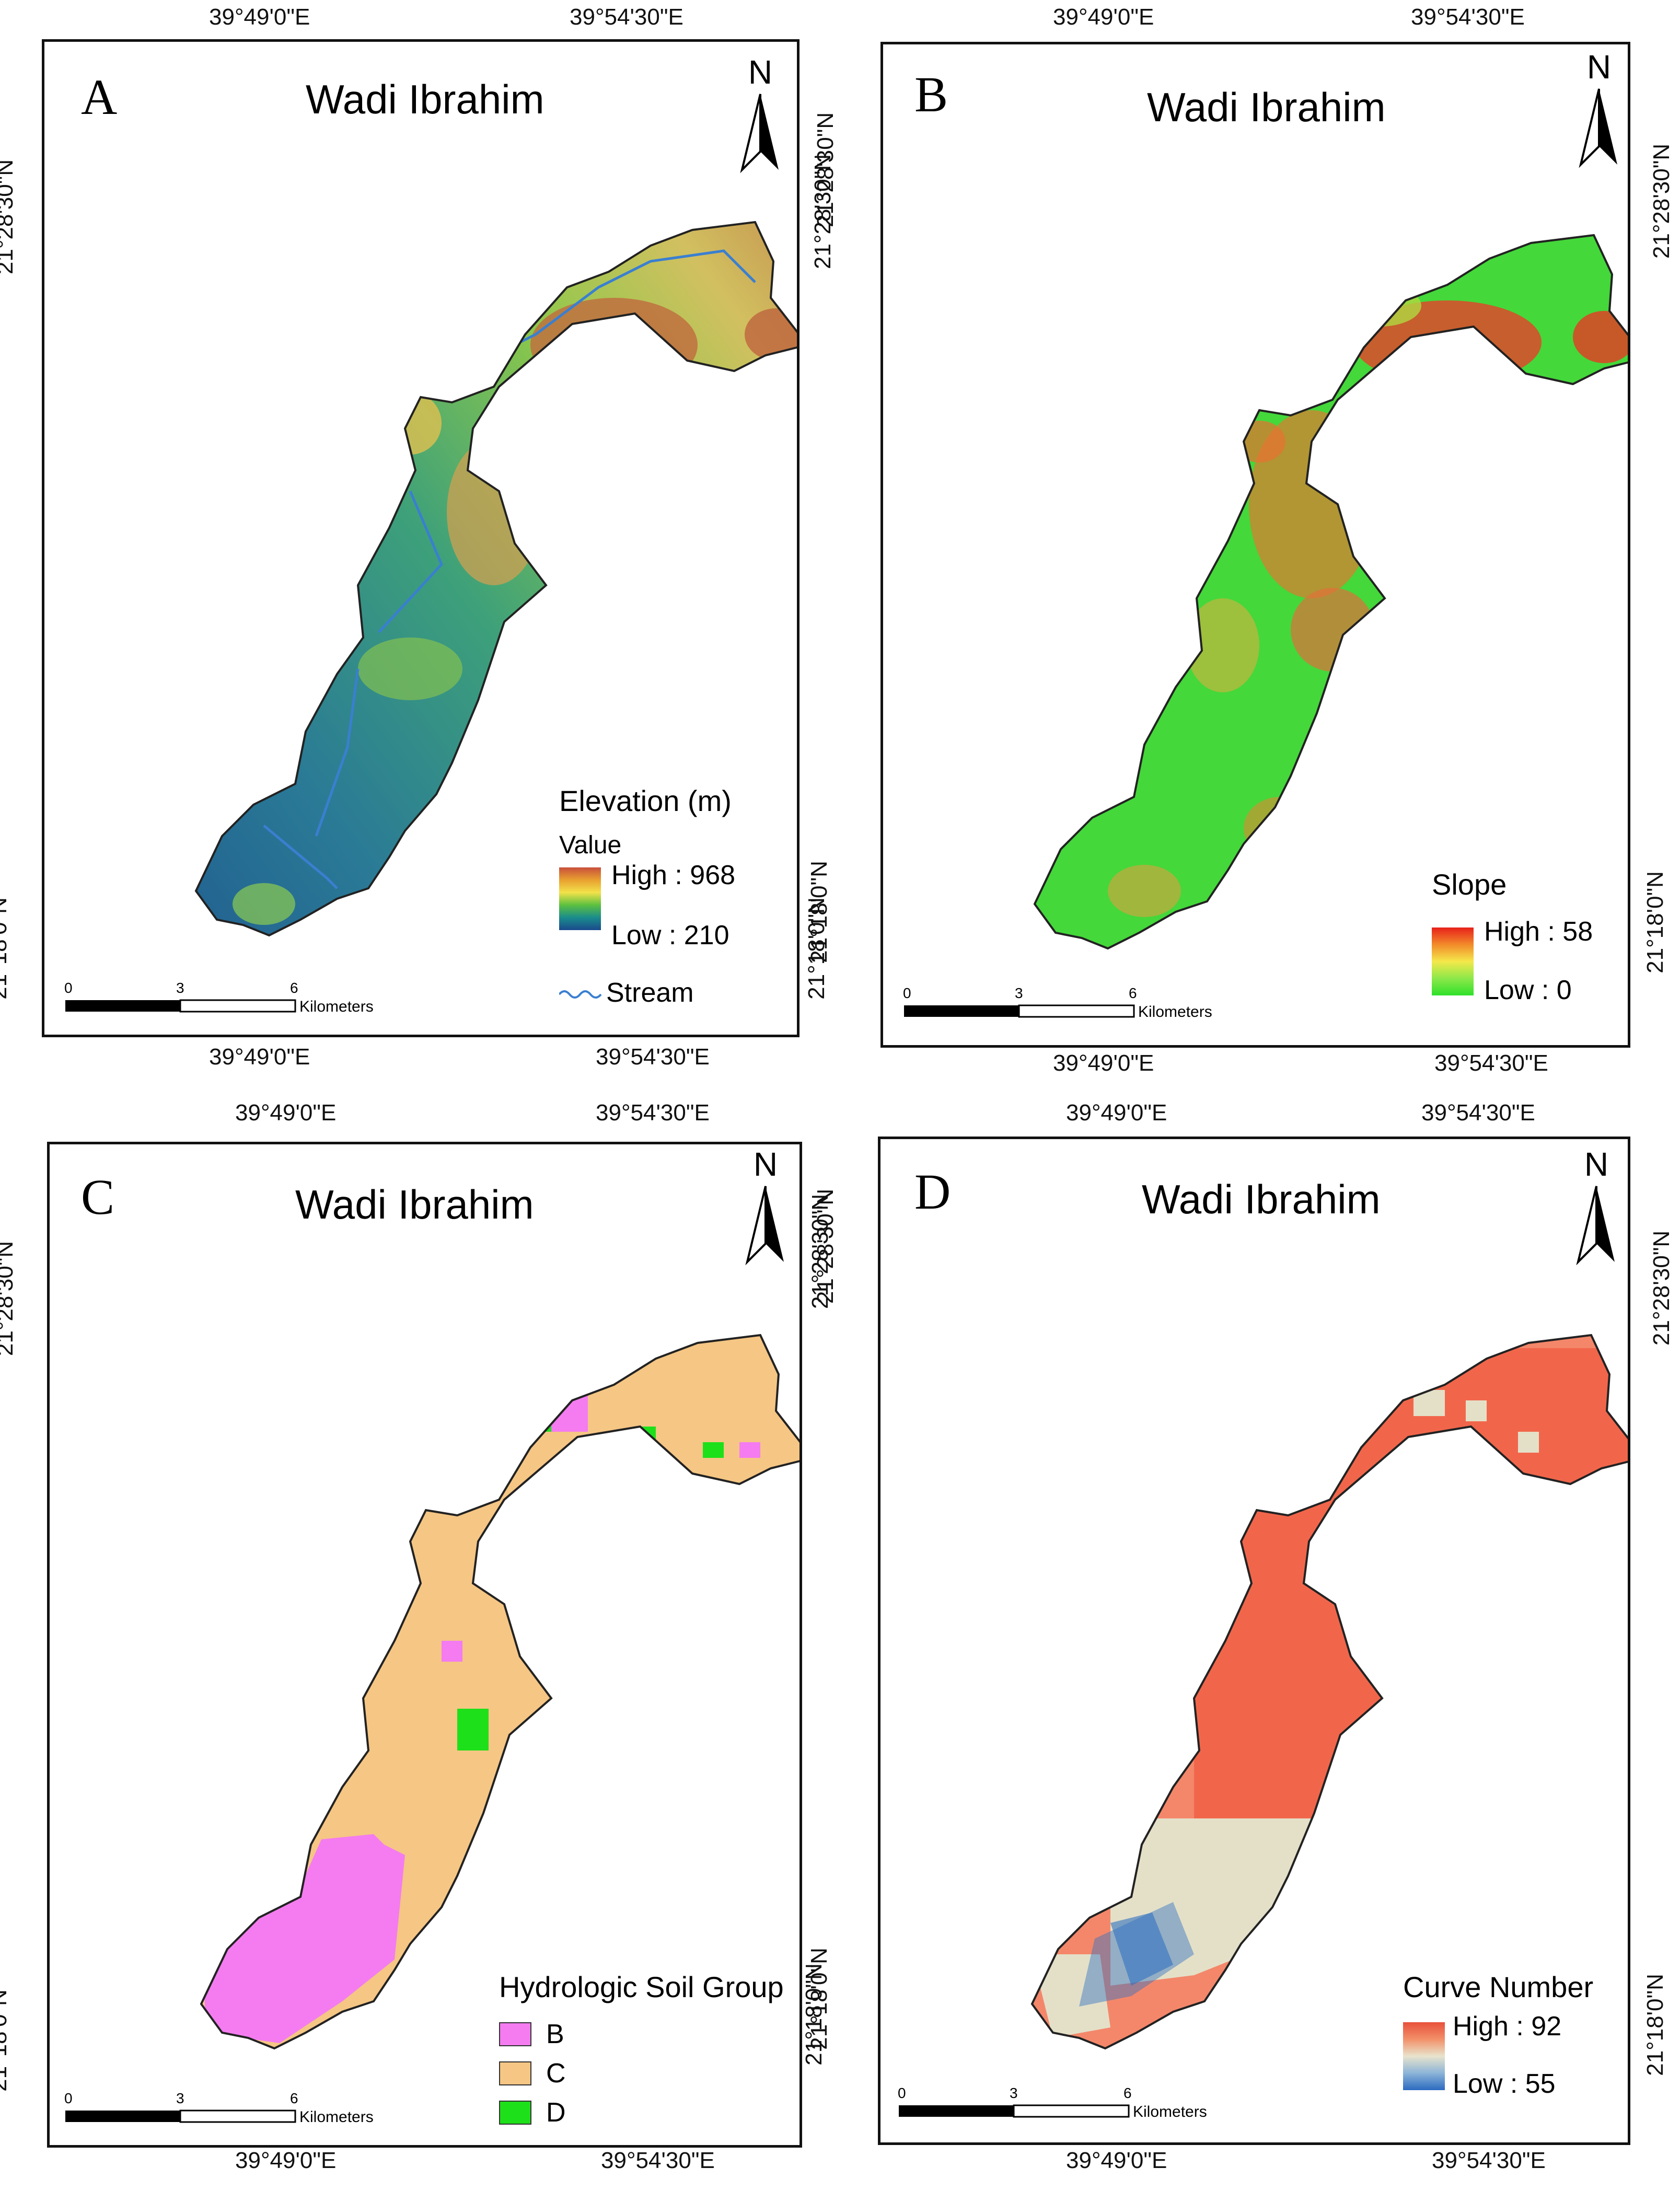  I want to click on map-title-a: Wadi Ibrahim, so click(425, 99).